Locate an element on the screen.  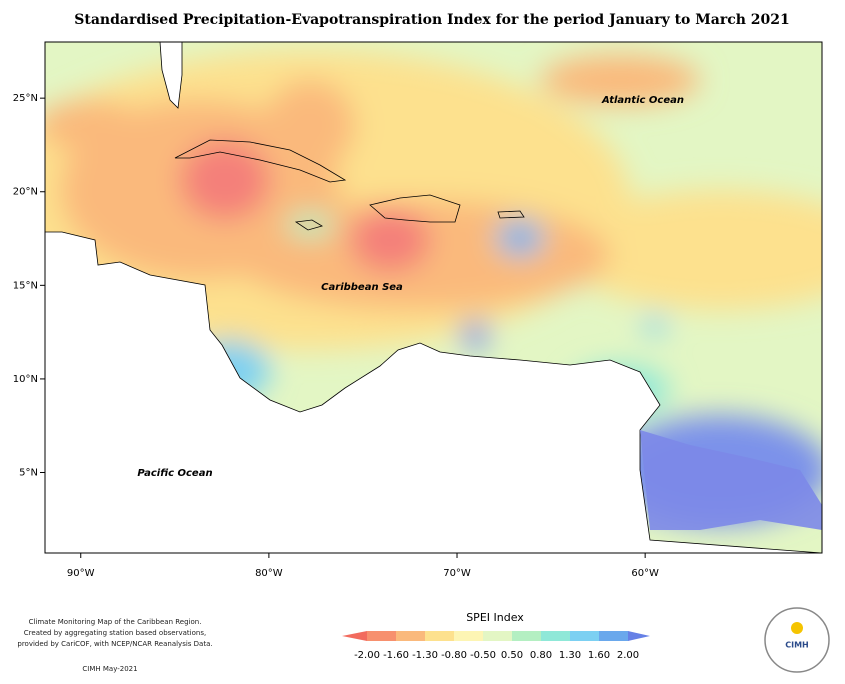
logo-ring is located at coordinates (797, 640).